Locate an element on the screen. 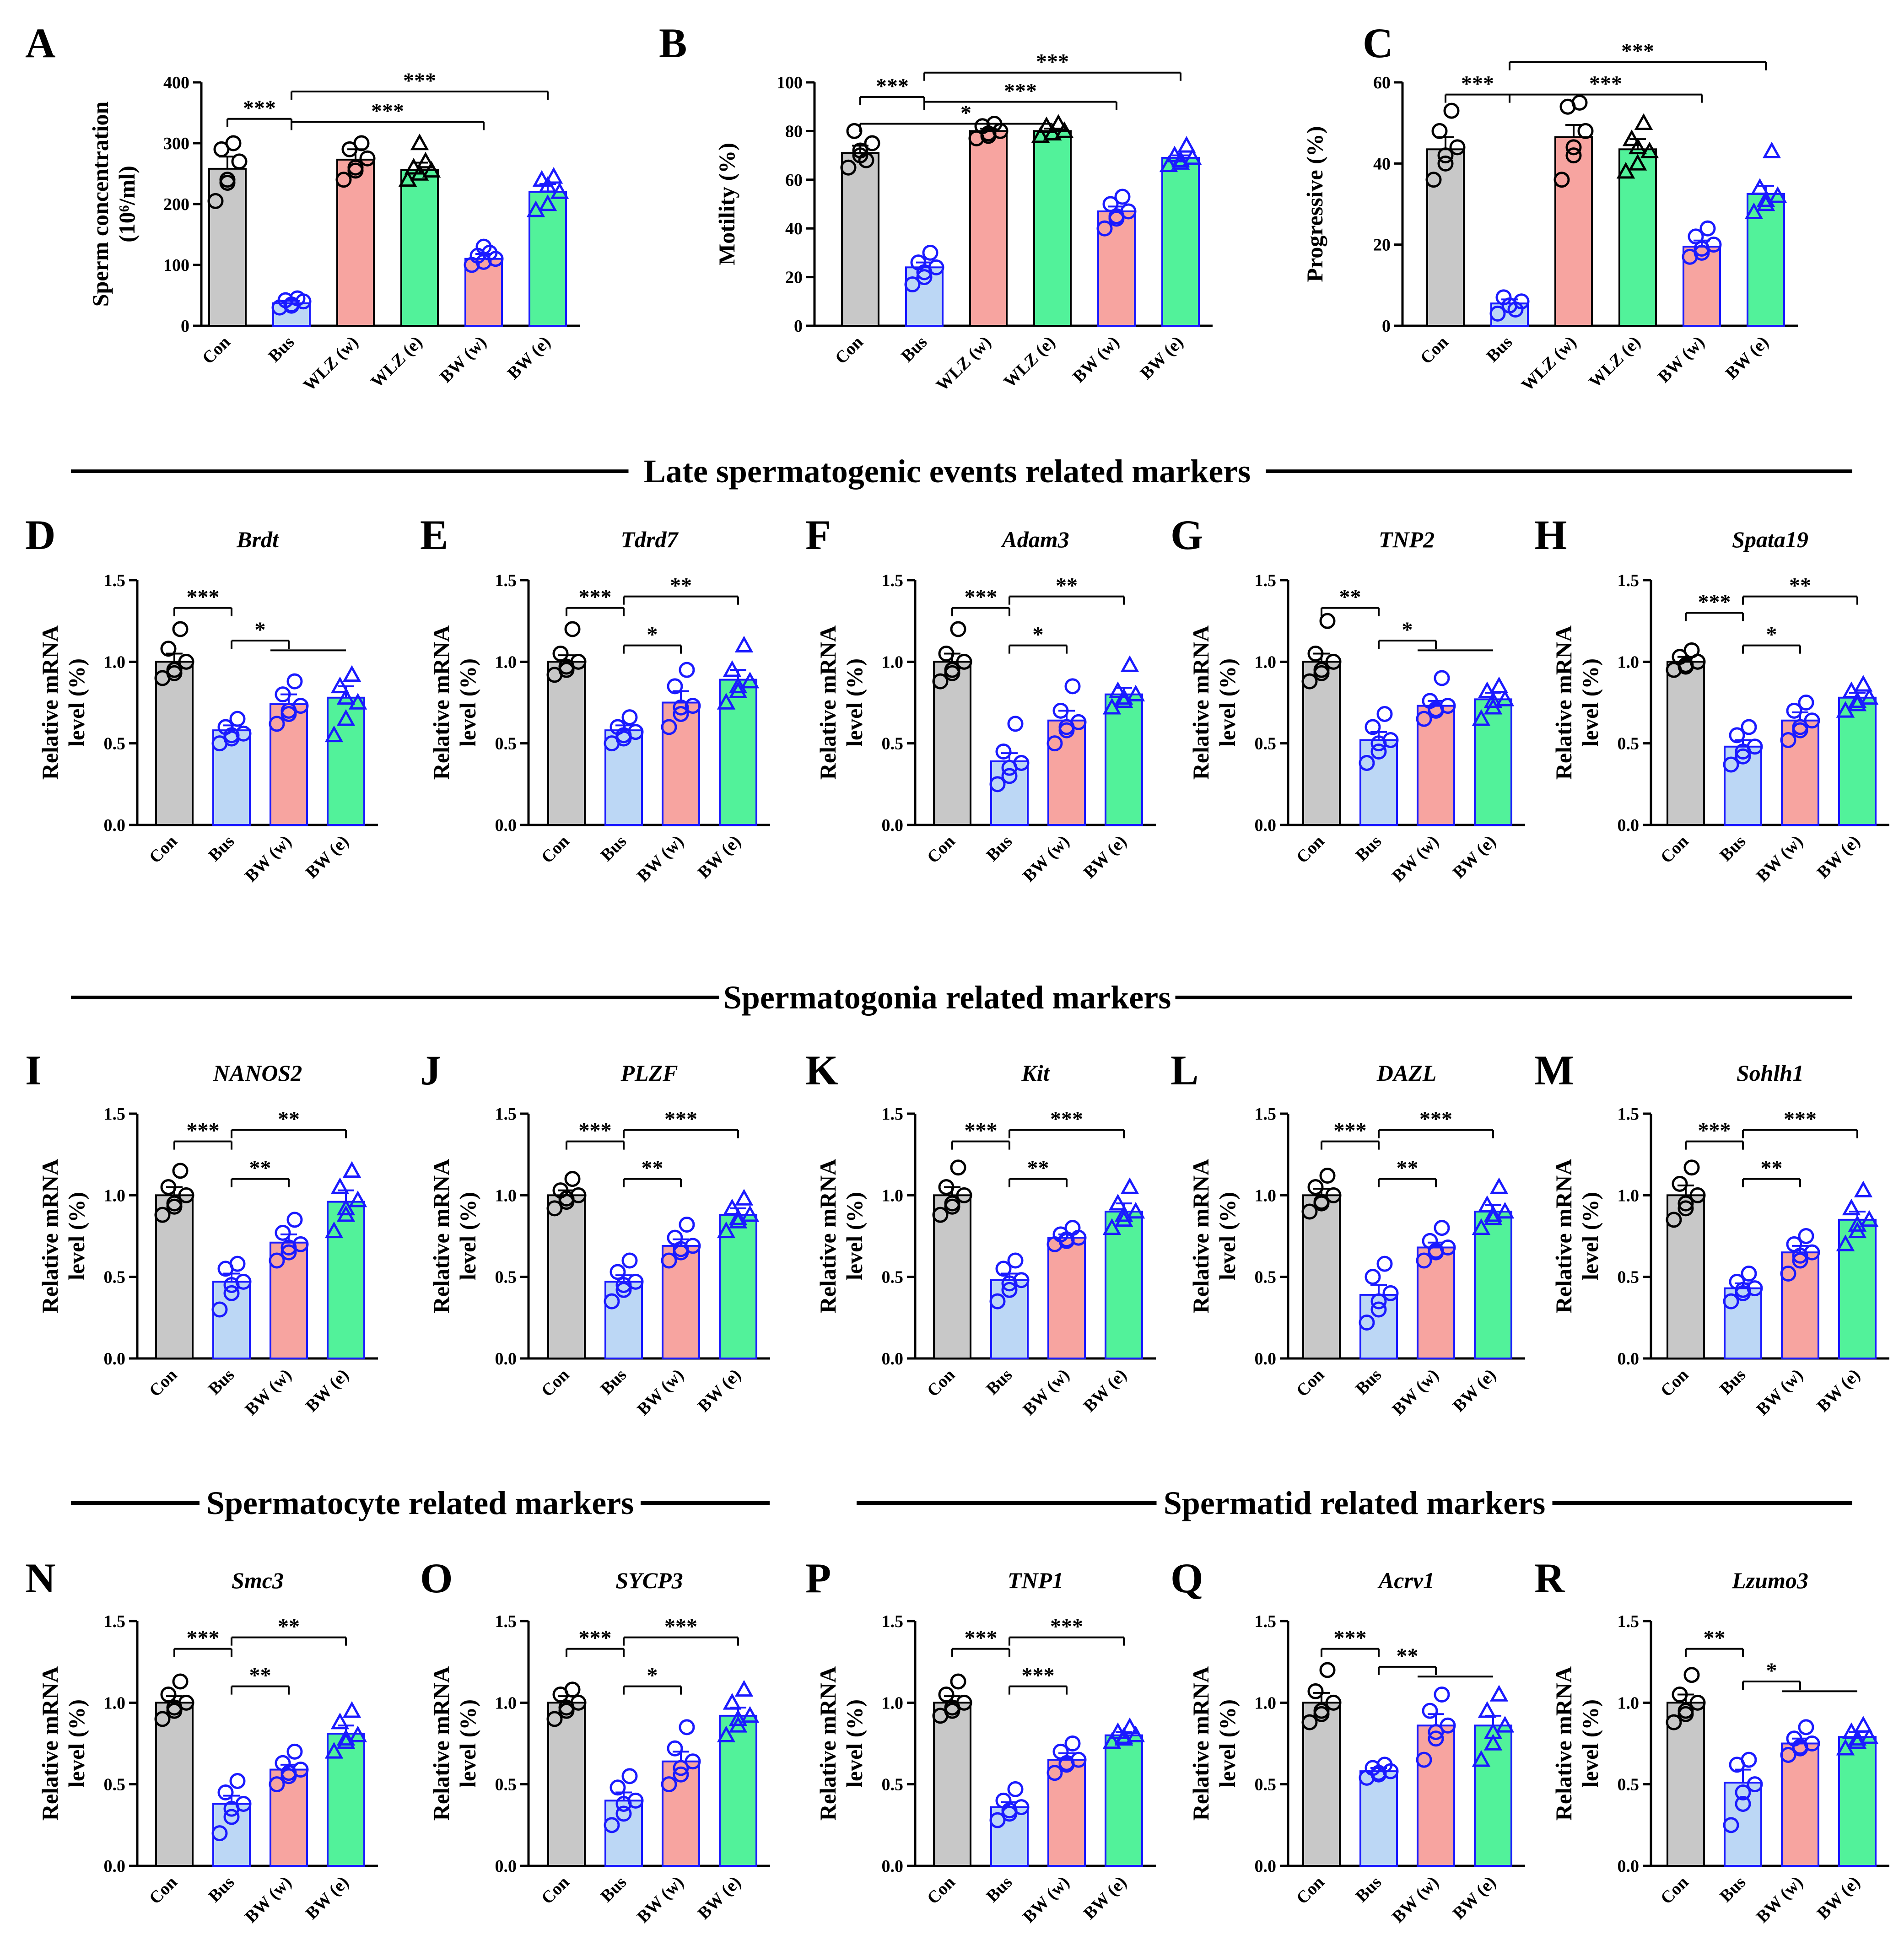  panel-title: Spata19 is located at coordinates (1770, 539).